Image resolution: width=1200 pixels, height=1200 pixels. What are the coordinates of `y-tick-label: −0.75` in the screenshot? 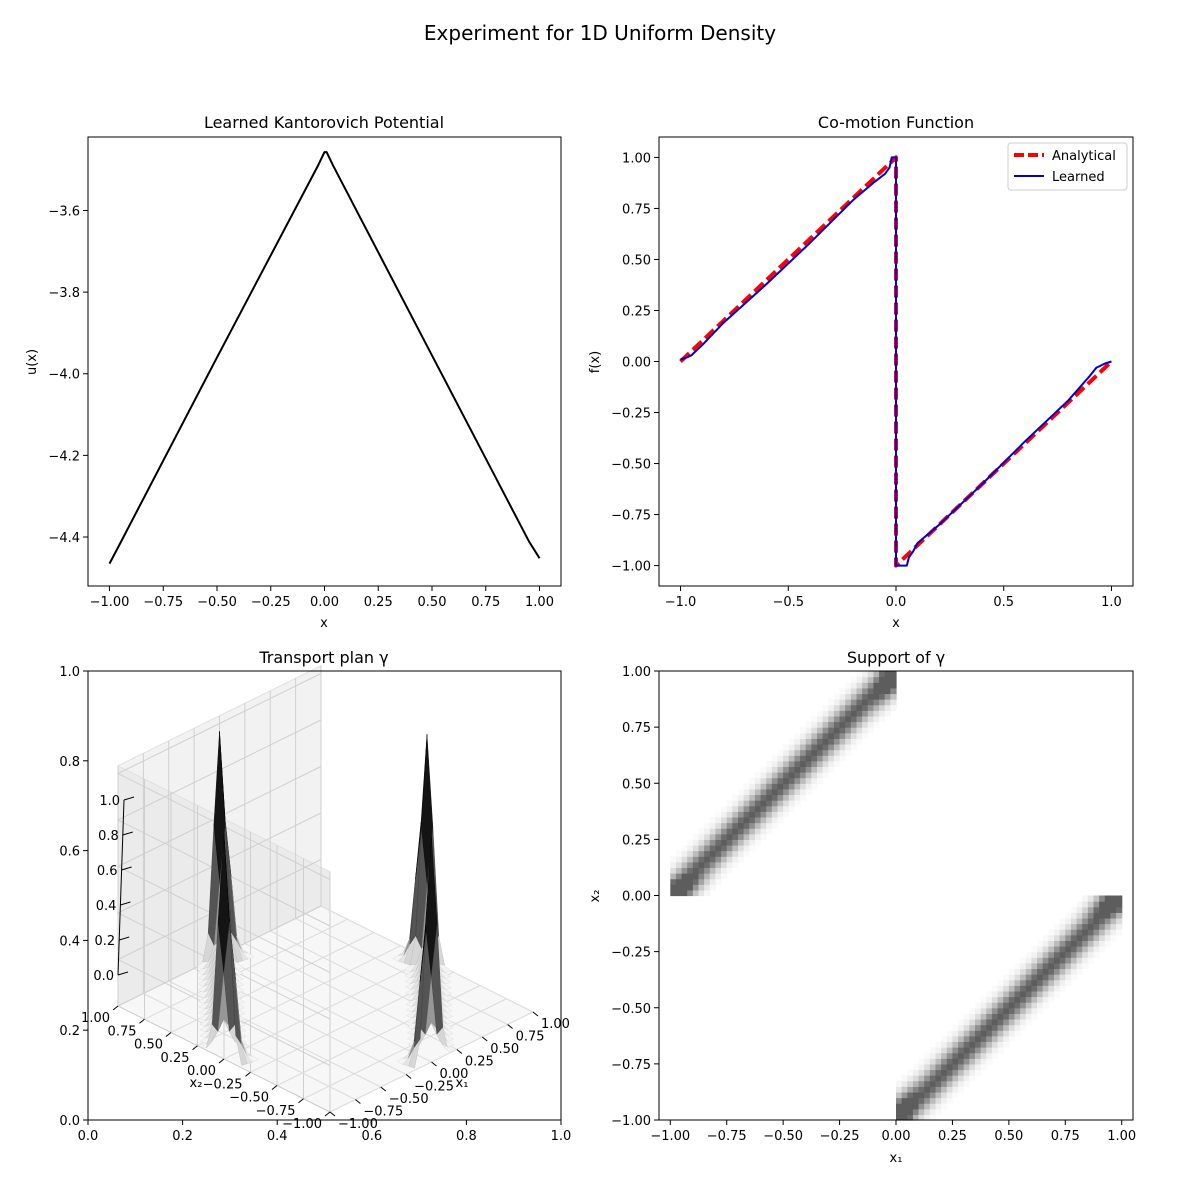 It's located at (631, 1065).